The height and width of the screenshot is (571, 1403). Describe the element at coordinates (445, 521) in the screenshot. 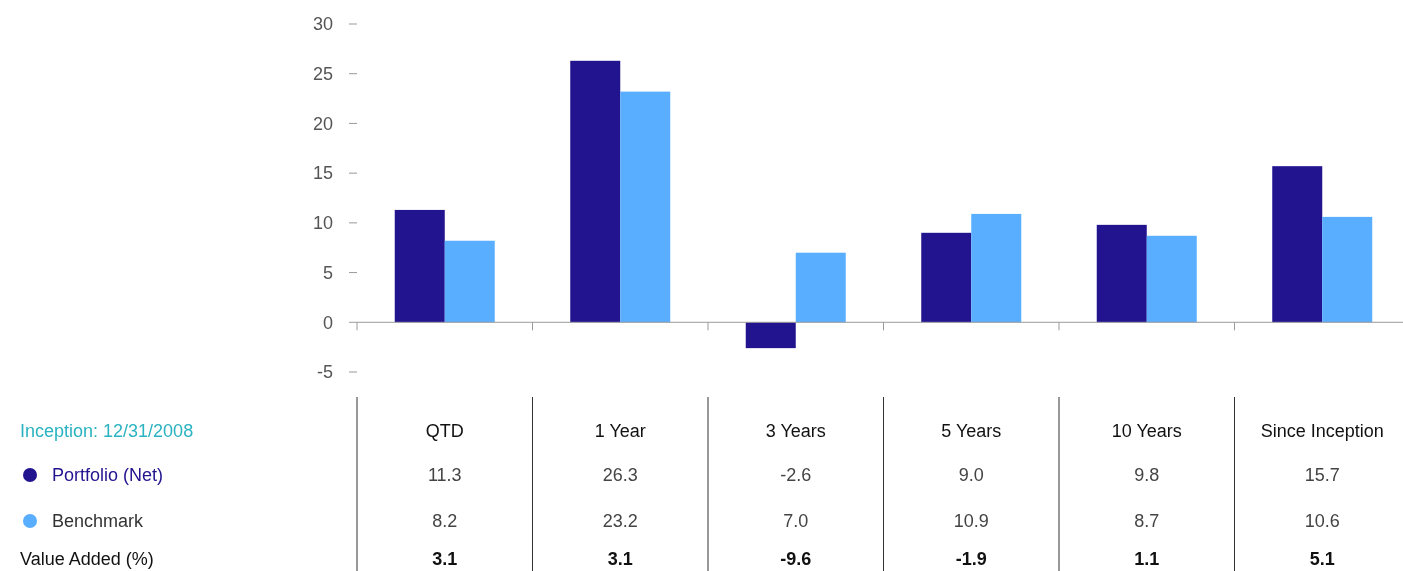

I see `data-label: 8.2` at that location.